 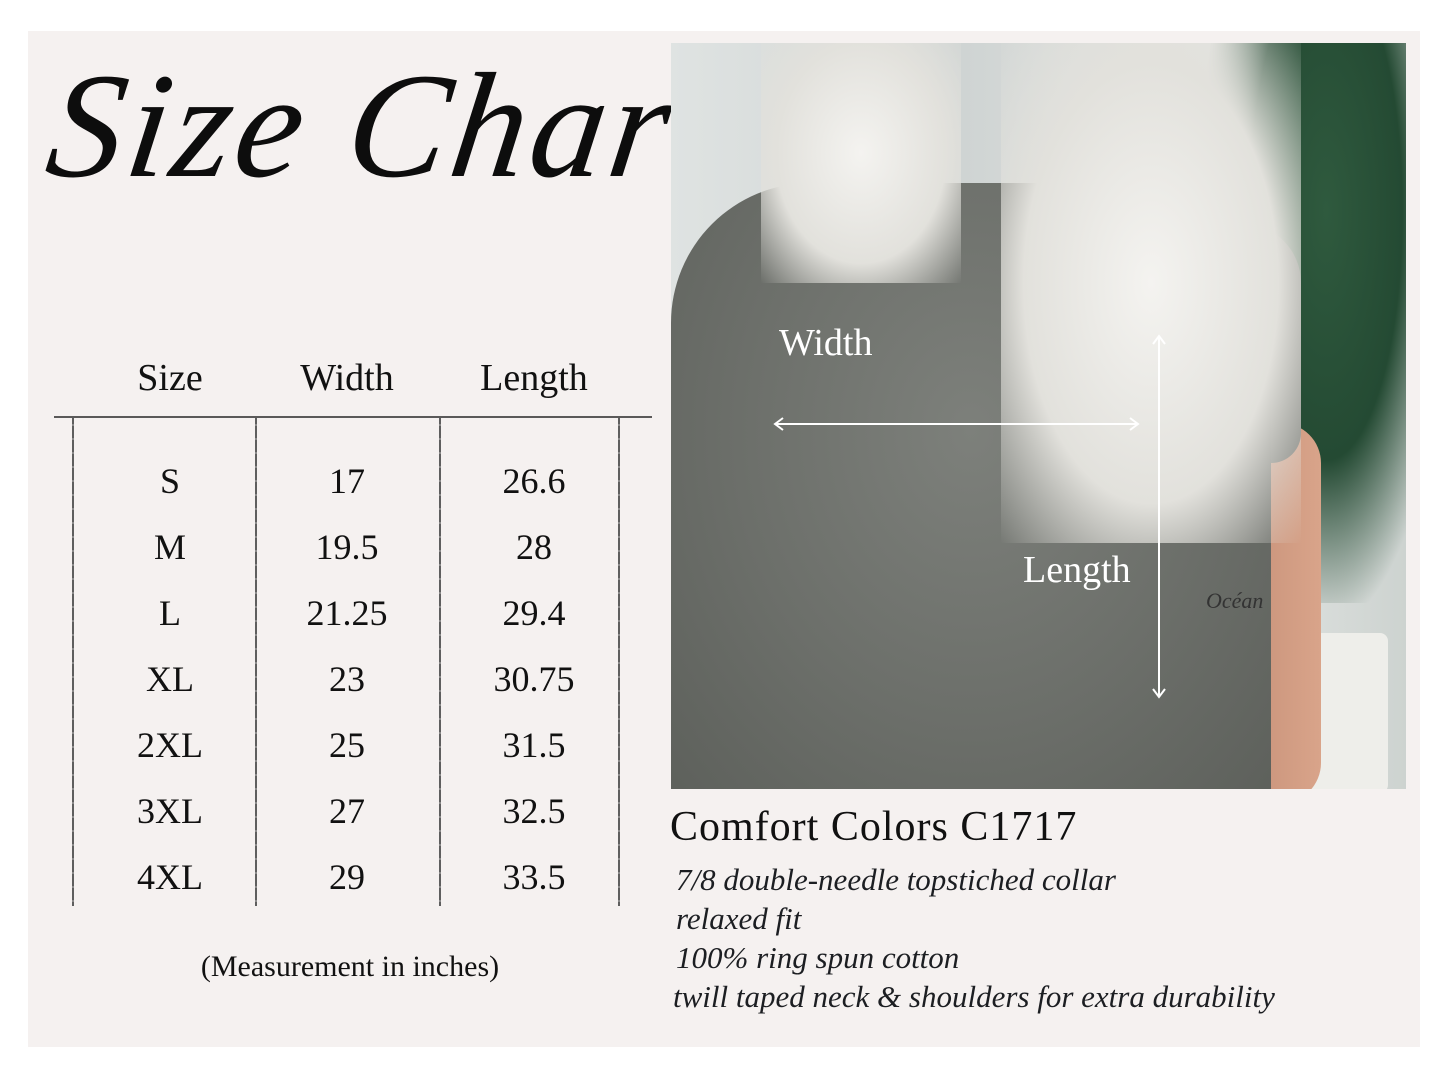 What do you see at coordinates (353, 417) in the screenshot?
I see `table-header-divider` at bounding box center [353, 417].